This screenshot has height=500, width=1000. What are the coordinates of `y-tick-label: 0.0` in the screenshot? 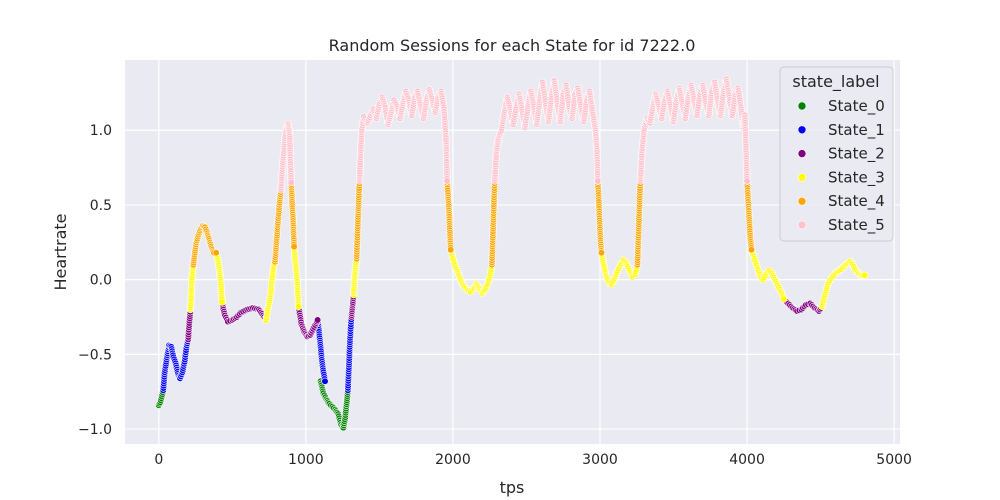 It's located at (101, 281).